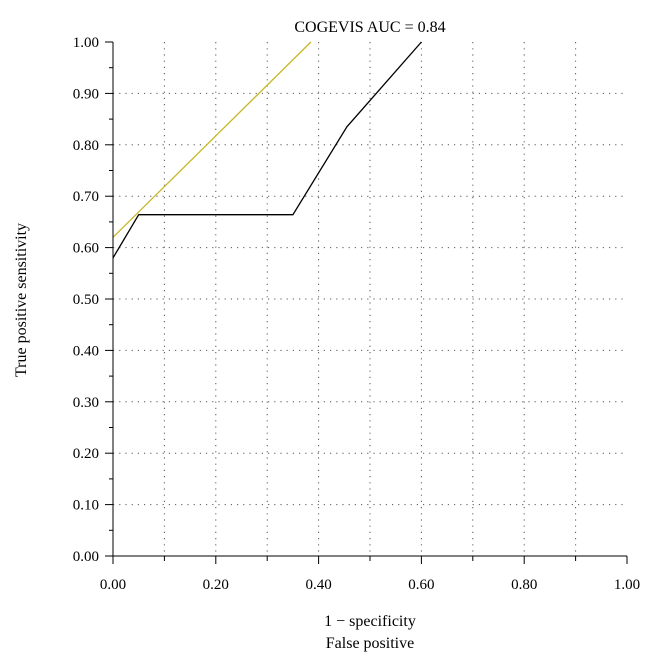 The height and width of the screenshot is (656, 647). I want to click on x-tick-label: 0.40, so click(318, 585).